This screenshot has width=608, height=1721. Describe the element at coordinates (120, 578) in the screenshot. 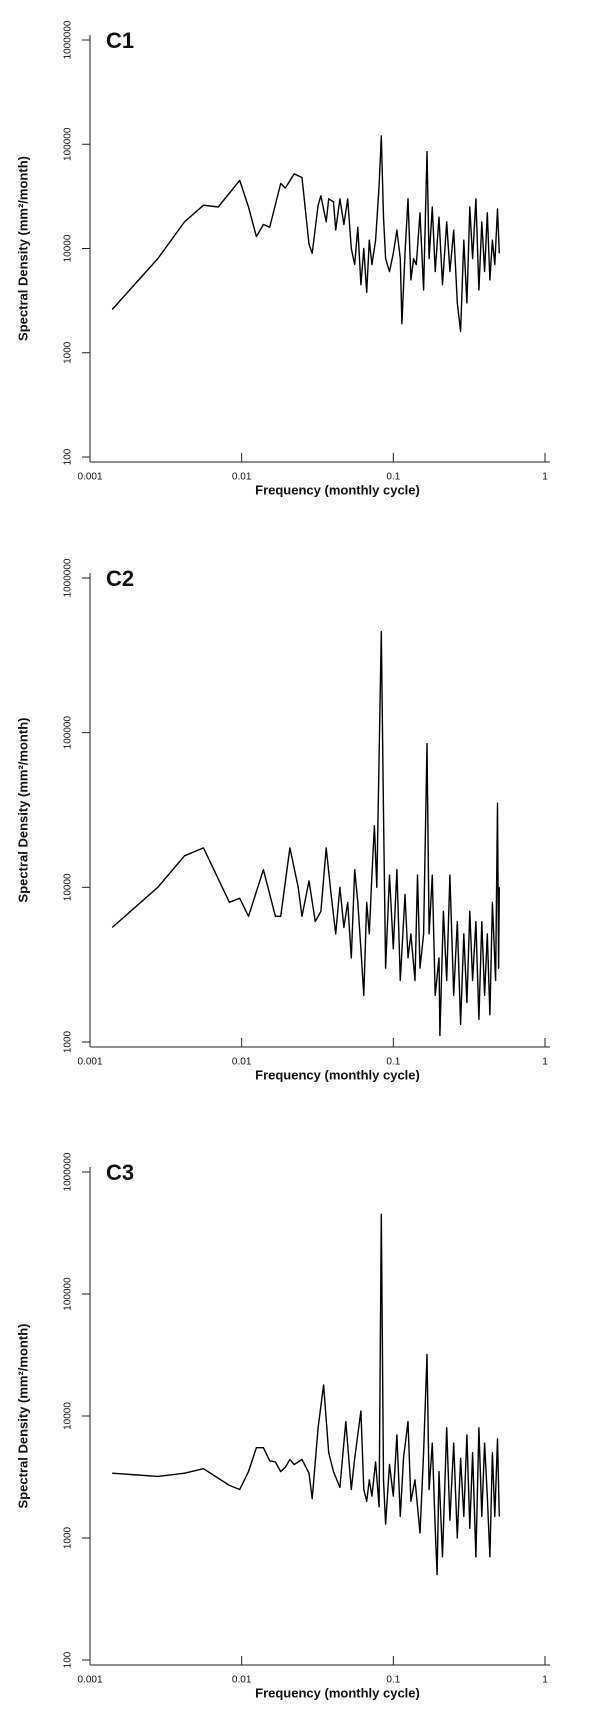

I see `panel-title: C2` at that location.